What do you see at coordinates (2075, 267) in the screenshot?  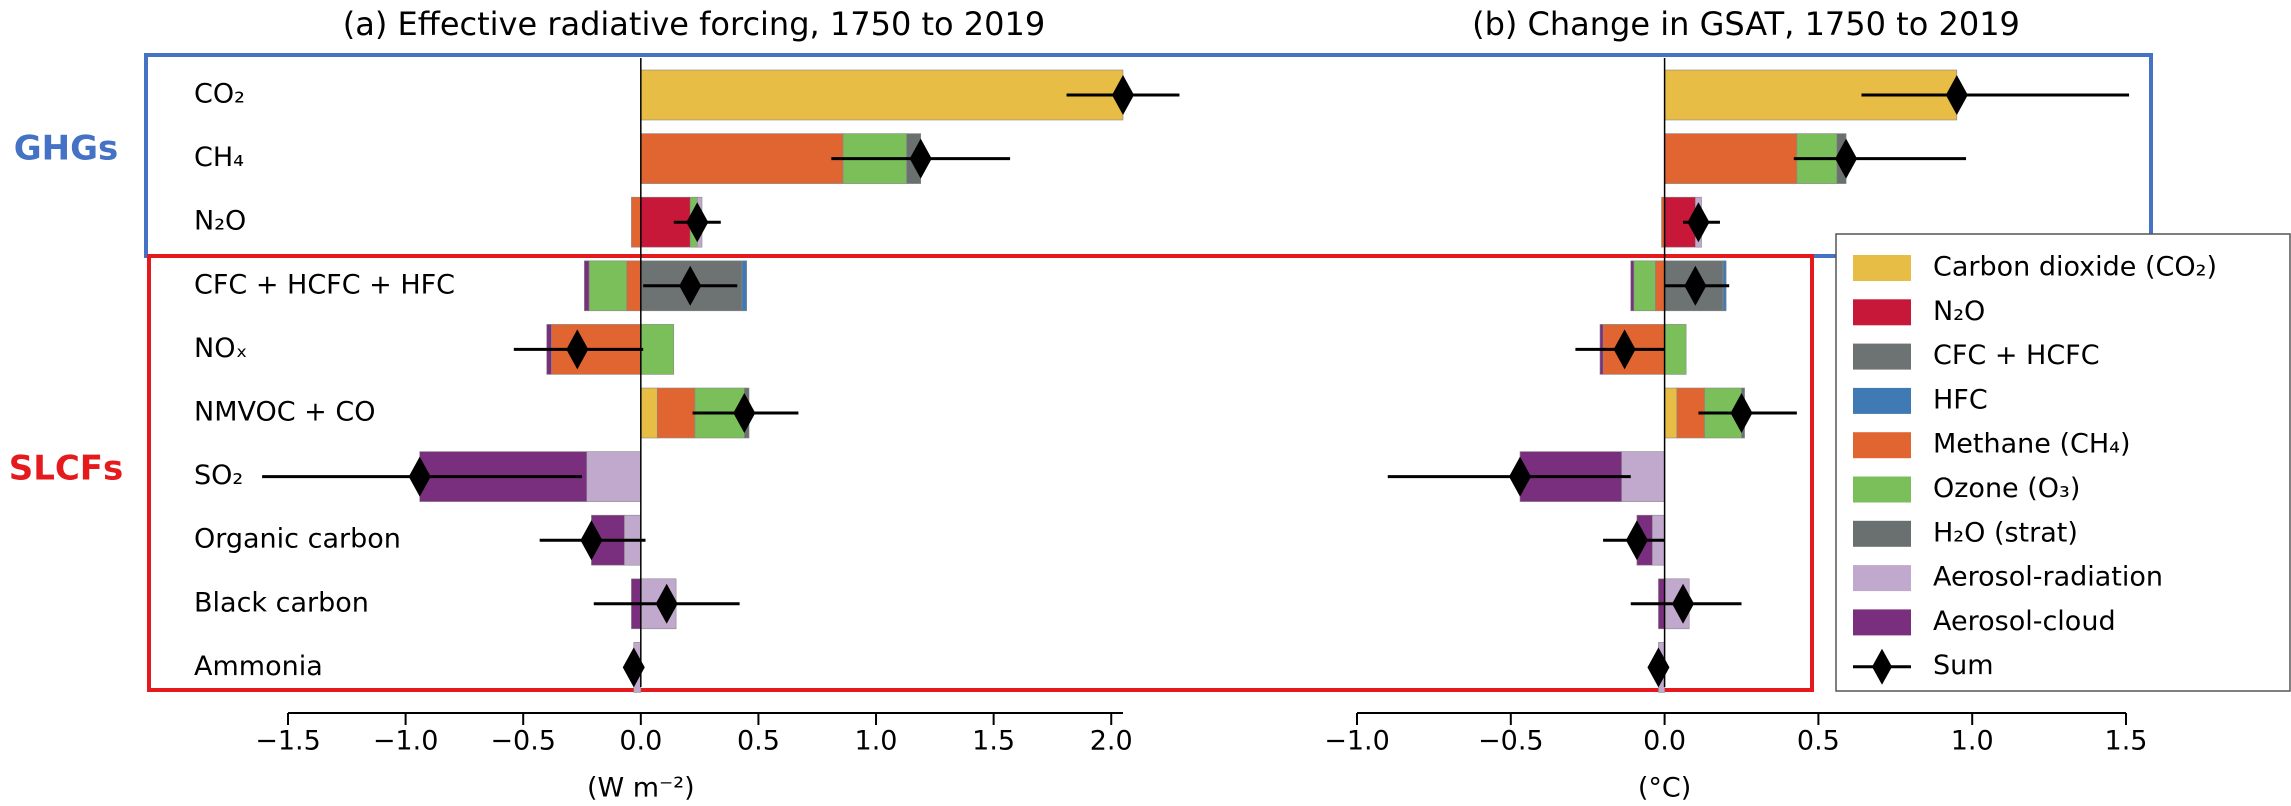 I see `legend-label: Carbon dioxide (CO₂)` at bounding box center [2075, 267].